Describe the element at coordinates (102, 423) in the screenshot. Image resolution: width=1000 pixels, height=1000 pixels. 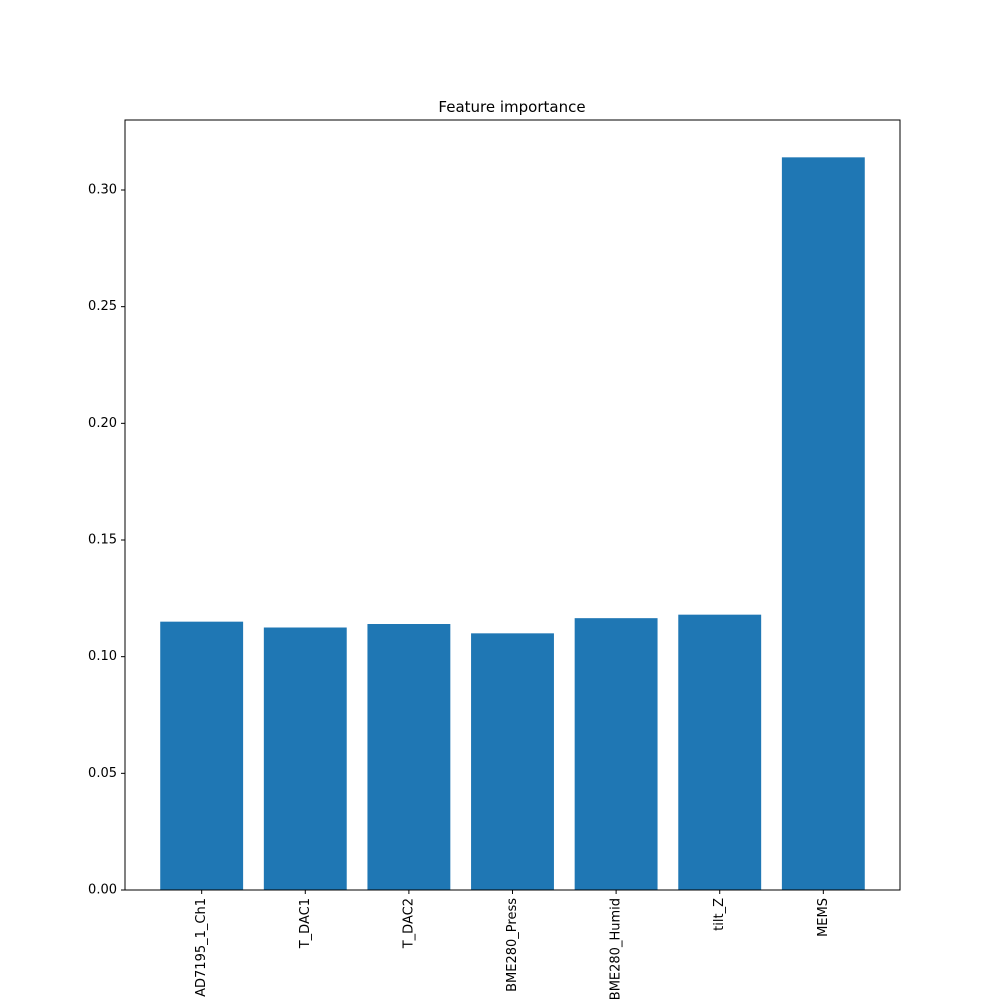
I see `y-tick-label: 0.20` at that location.